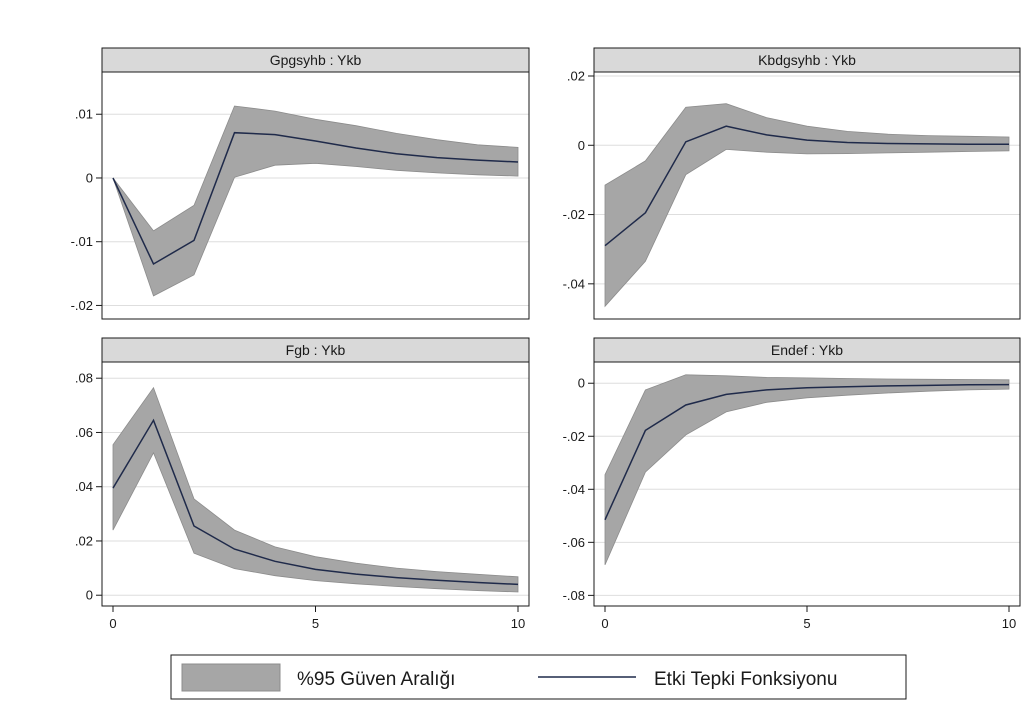  I want to click on y-tick-label: .04, so click(84, 486).